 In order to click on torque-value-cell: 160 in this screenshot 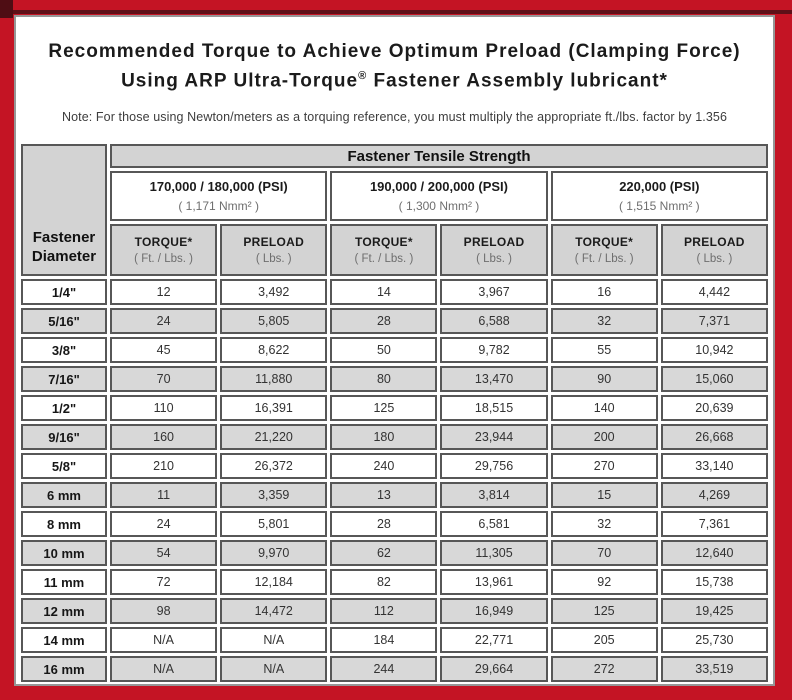, I will do `click(164, 437)`.